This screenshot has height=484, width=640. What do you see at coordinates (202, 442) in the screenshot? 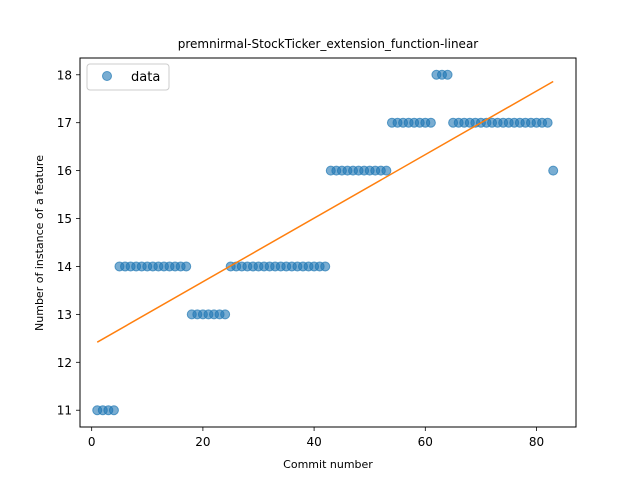
I see `x-tick-label: 20` at bounding box center [202, 442].